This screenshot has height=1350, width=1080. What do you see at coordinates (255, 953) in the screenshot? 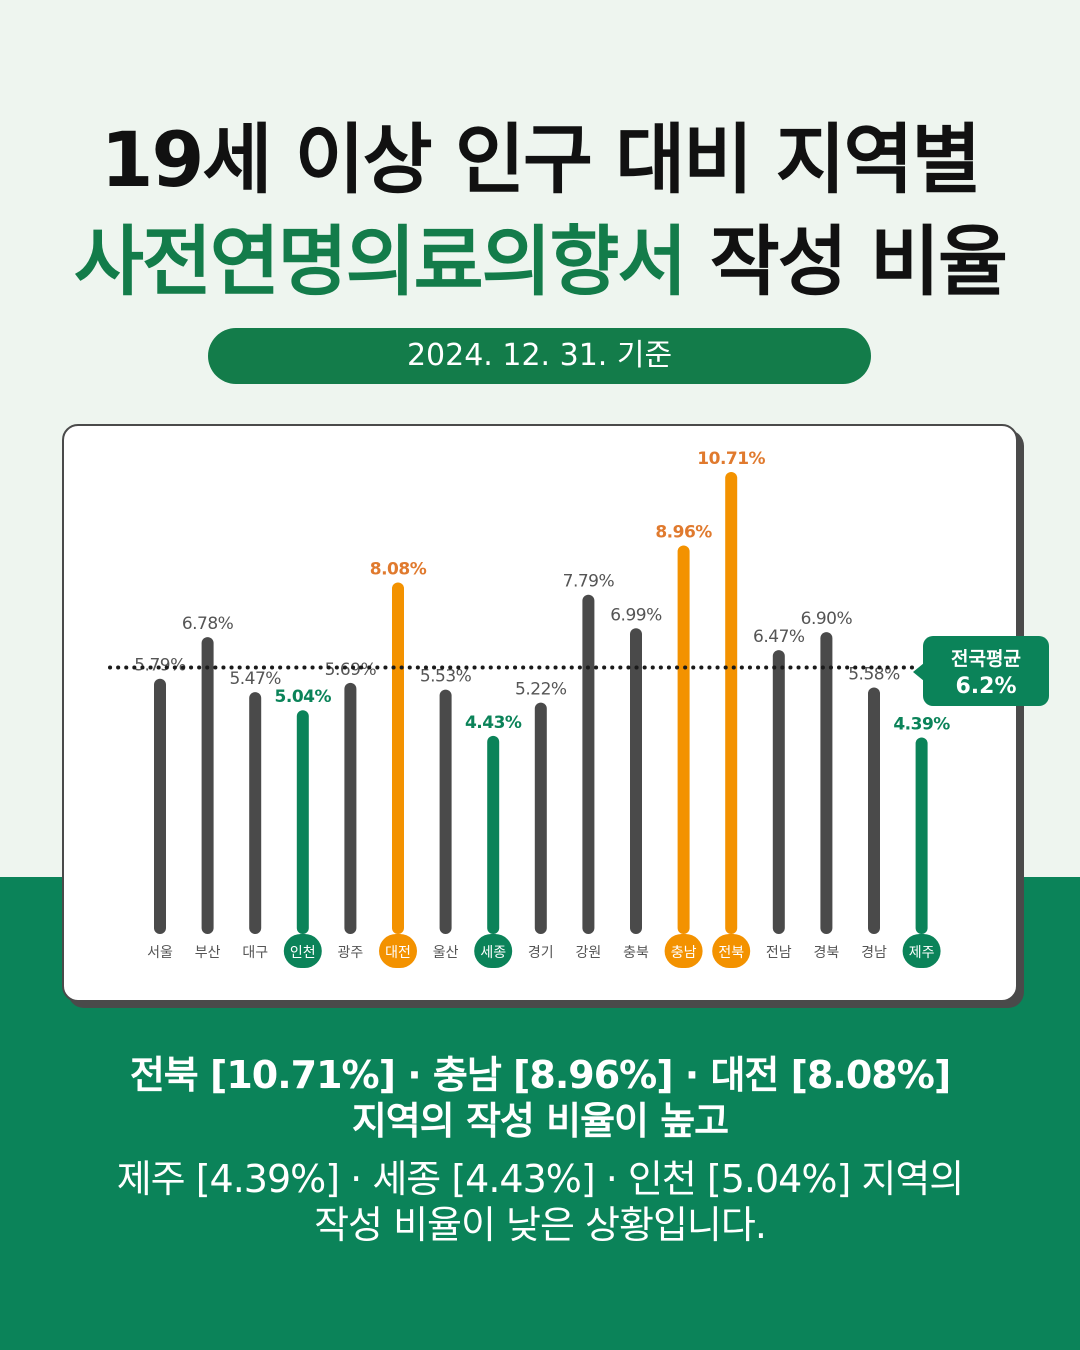
I see `category-label-대구: 대구` at bounding box center [255, 953].